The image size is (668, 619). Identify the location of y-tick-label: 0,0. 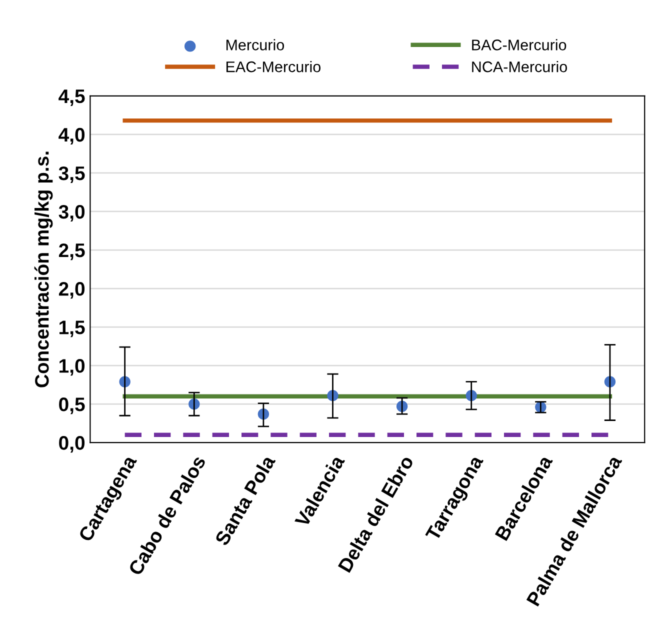
(72, 444).